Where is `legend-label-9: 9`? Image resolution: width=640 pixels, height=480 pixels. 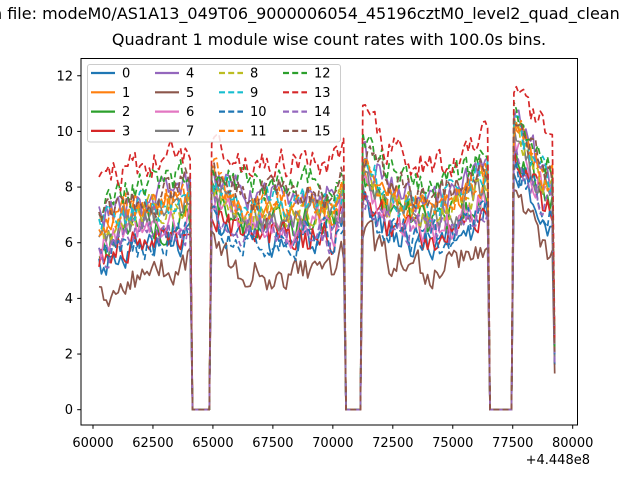
legend-label-9: 9 is located at coordinates (254, 93).